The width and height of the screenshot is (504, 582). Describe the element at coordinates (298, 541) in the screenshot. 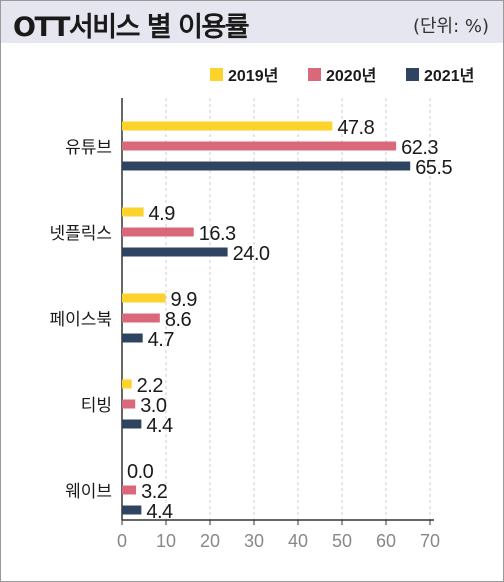

I see `x-tick-label: 40` at that location.